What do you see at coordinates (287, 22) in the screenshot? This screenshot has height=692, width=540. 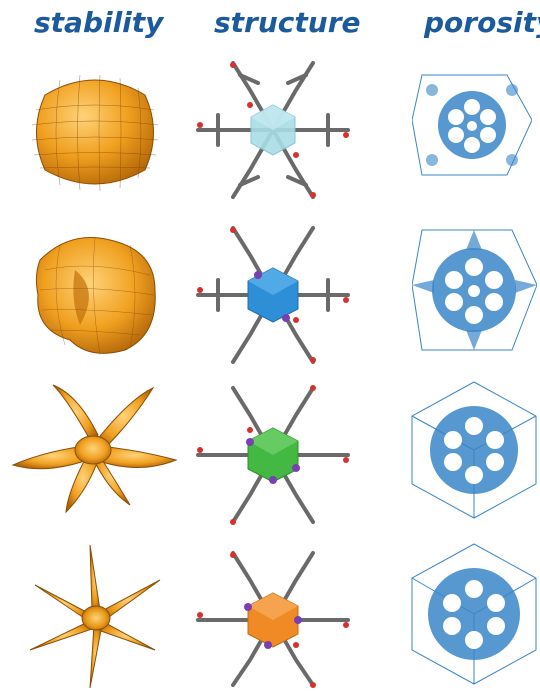 I see `column-header-structure: structure` at bounding box center [287, 22].